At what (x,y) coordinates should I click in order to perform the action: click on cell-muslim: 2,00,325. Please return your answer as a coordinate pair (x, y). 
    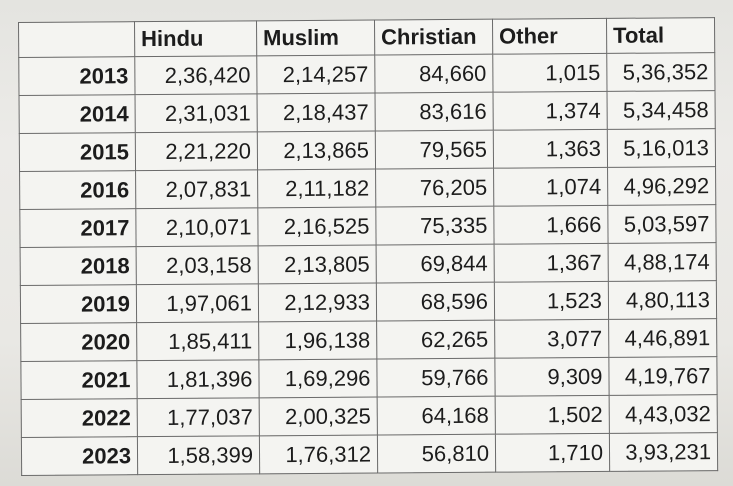
    Looking at the image, I should click on (318, 416).